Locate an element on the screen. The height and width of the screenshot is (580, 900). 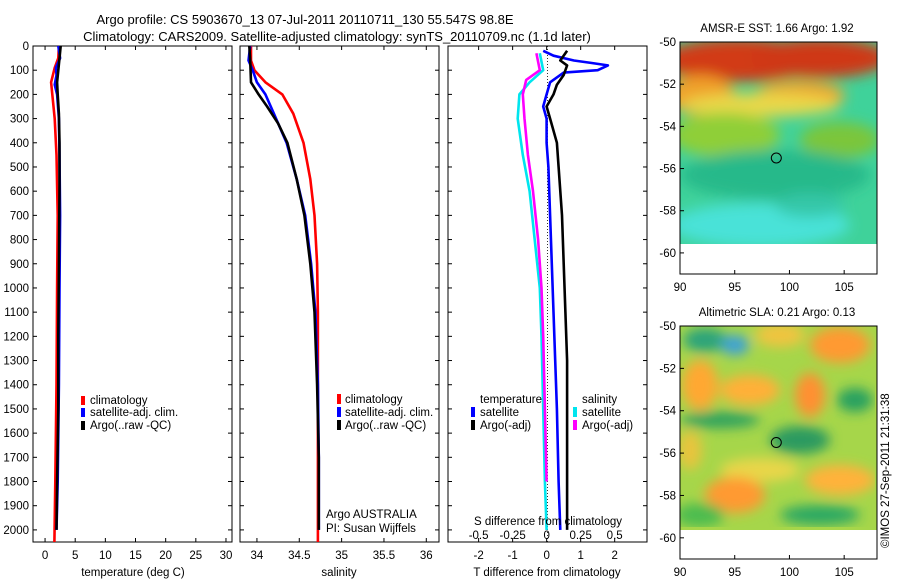
series-line-temperature-argo-adj is located at coordinates (557, 290).